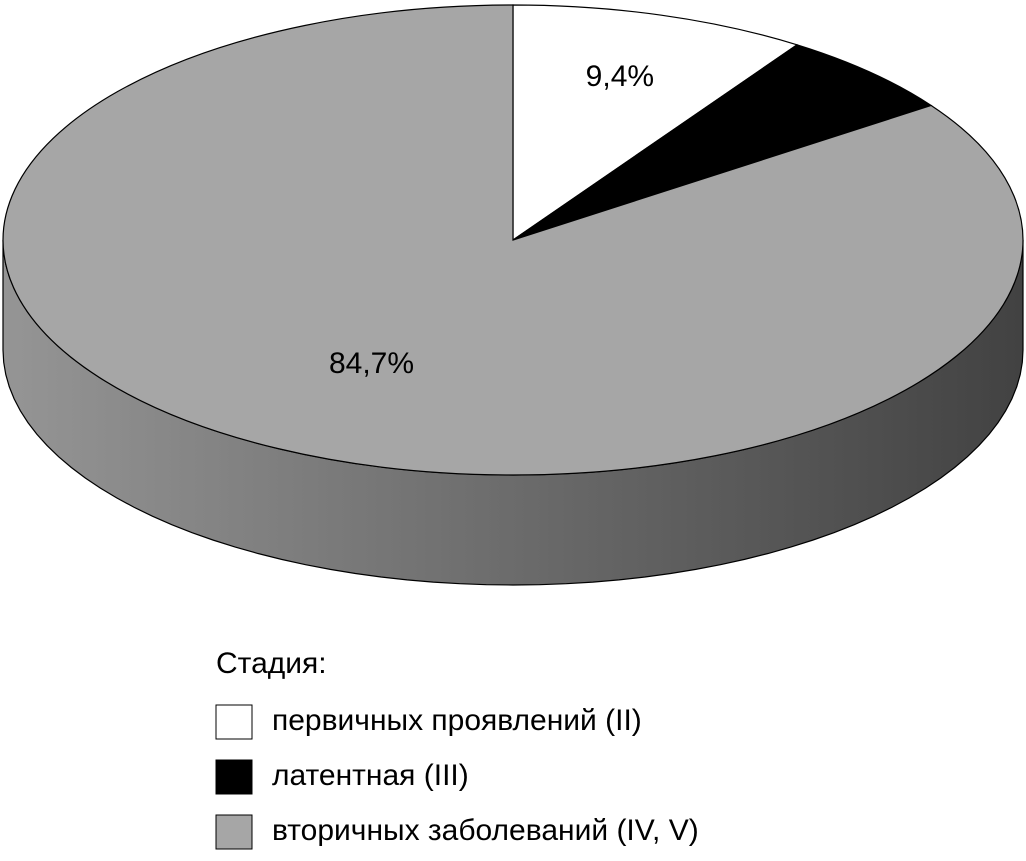  What do you see at coordinates (457, 720) in the screenshot?
I see `legend-label: первичных проявлений (II)` at bounding box center [457, 720].